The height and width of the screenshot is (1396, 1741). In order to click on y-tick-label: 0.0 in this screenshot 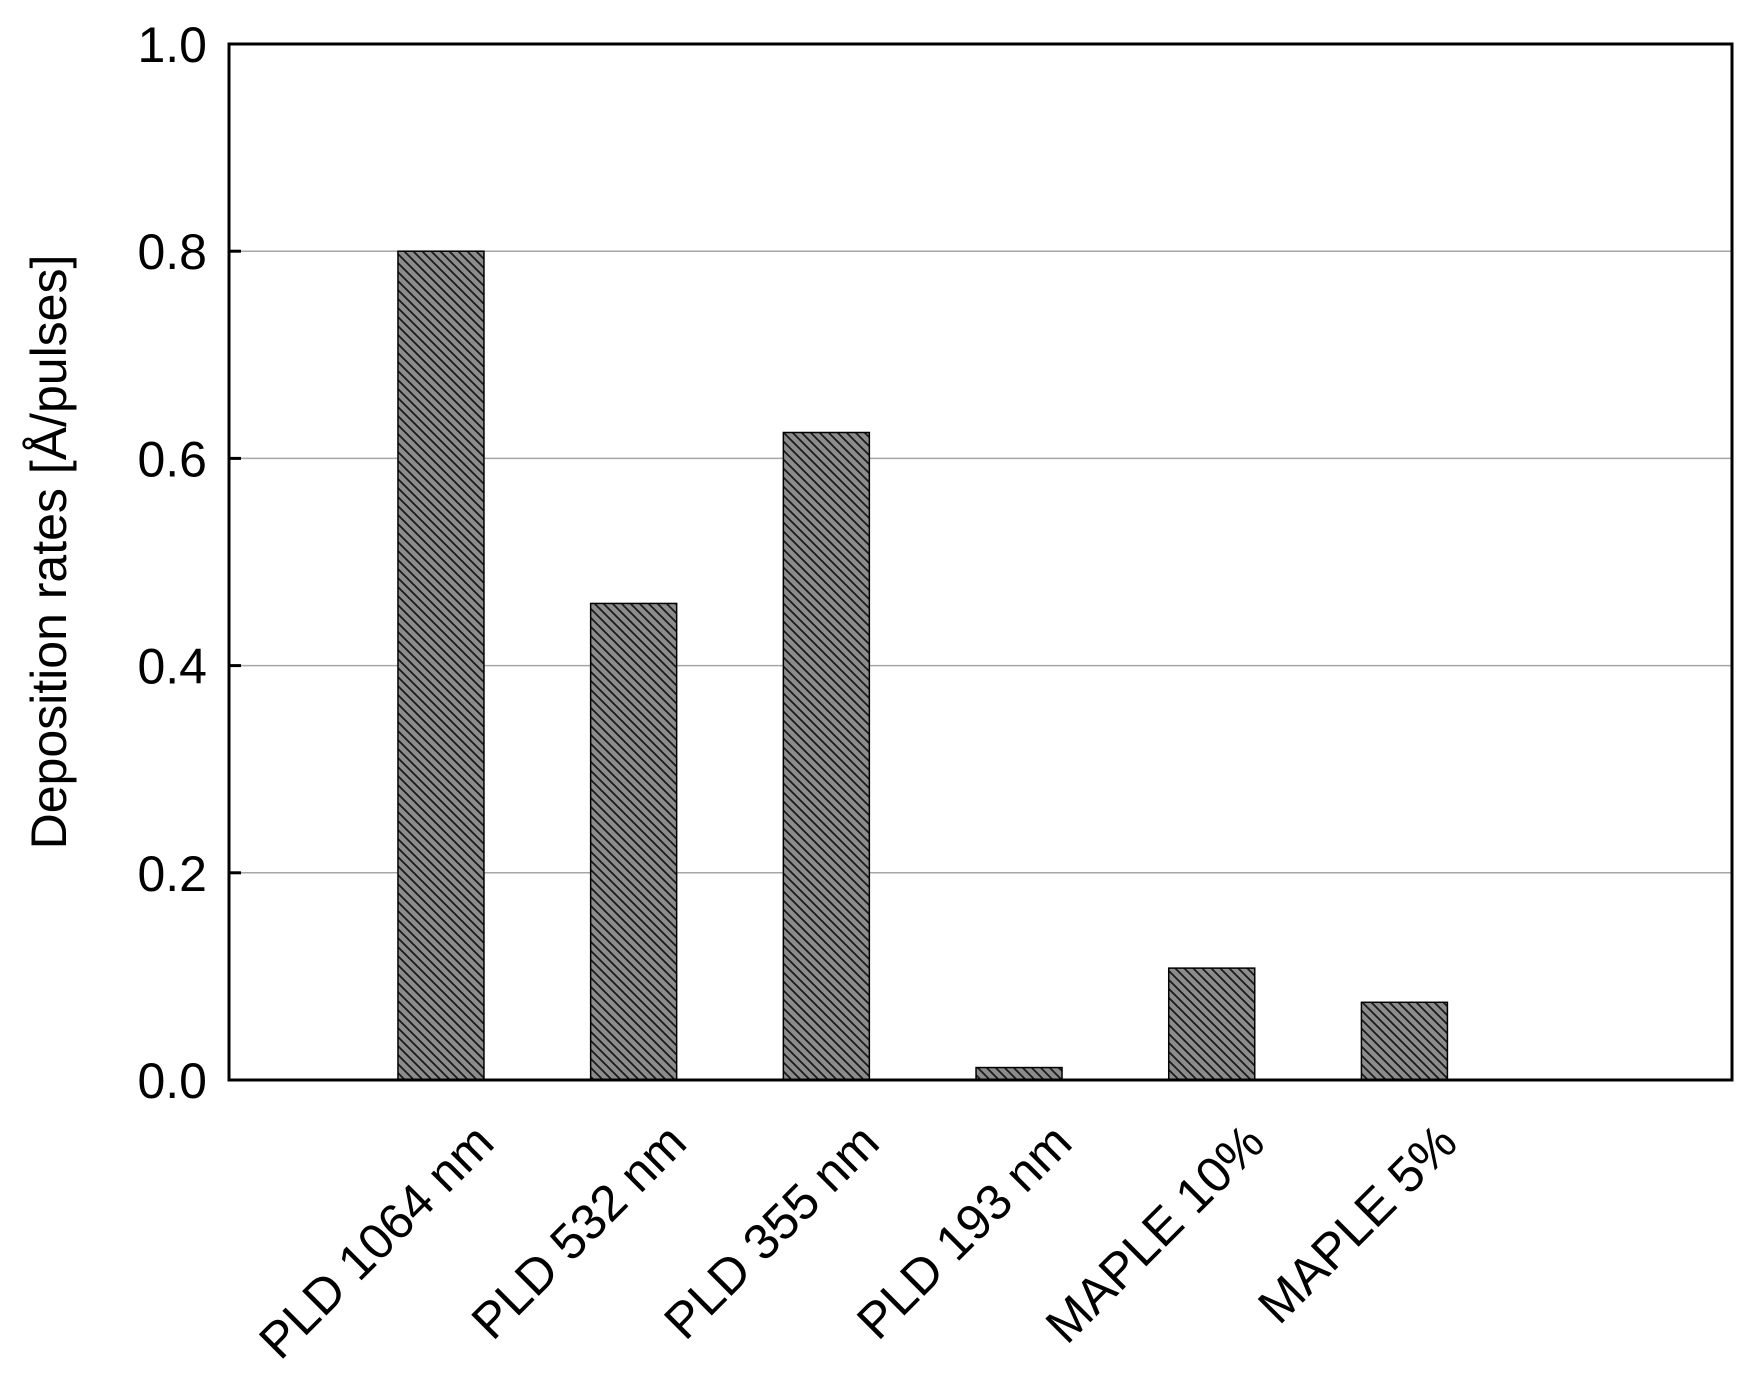, I will do `click(172, 1081)`.